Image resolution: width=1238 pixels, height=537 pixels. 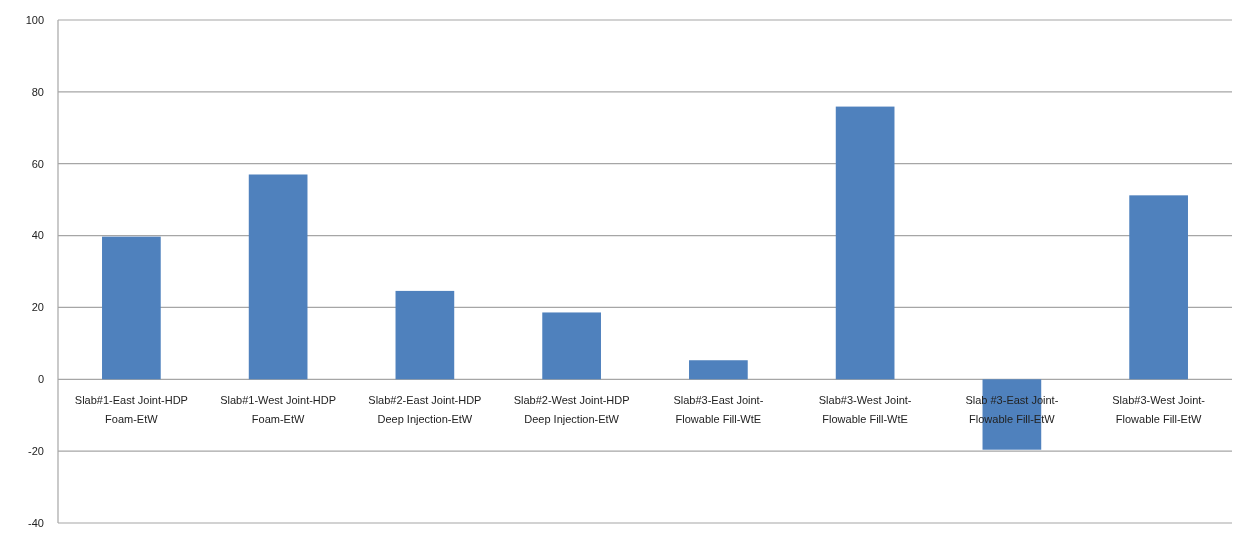 I want to click on x-tick-label: Slab#1-West Joint-HDP Foam-EtW, so click(x=278, y=410).